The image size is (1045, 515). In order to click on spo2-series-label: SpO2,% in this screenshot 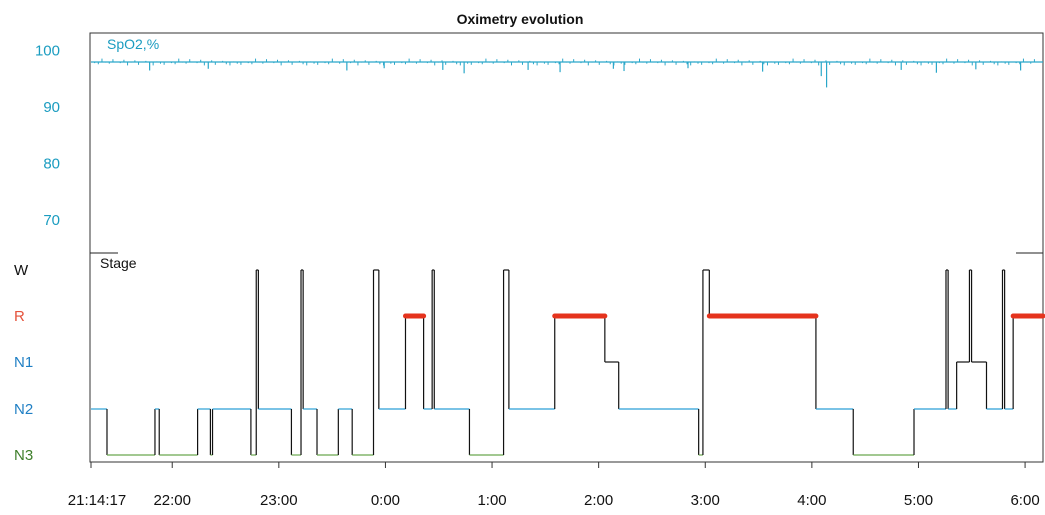, I will do `click(133, 44)`.